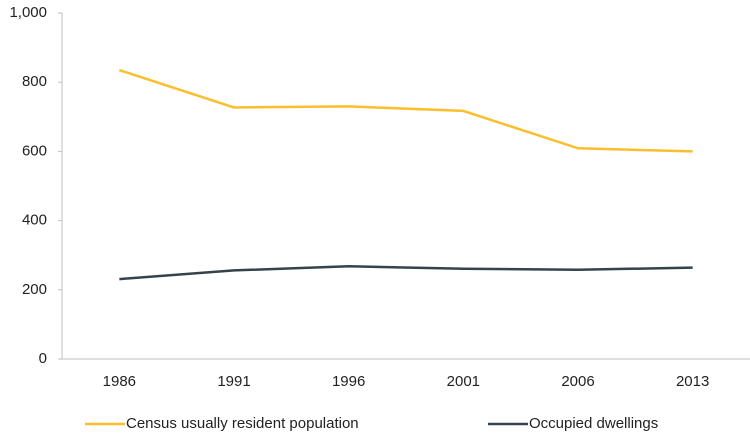  I want to click on legend-label: Occupied dwellings, so click(593, 423).